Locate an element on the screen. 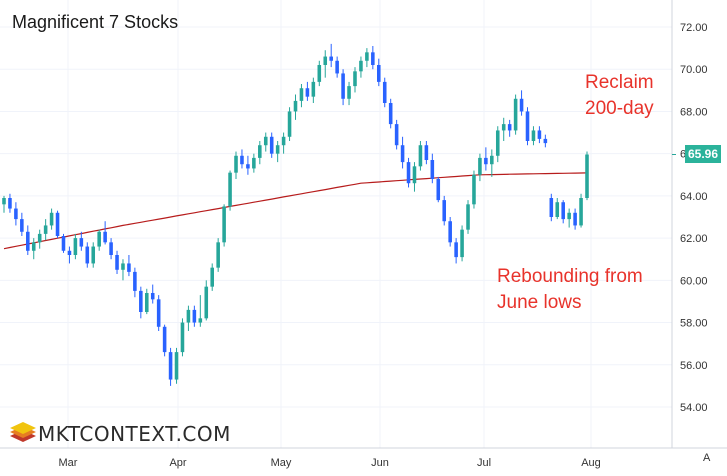 The height and width of the screenshot is (476, 727). auto-scale-toggle: A is located at coordinates (707, 458).